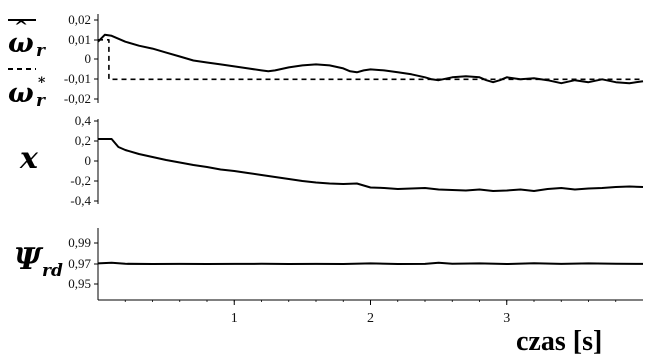  I want to click on omega-ref-star: *, so click(42, 83).